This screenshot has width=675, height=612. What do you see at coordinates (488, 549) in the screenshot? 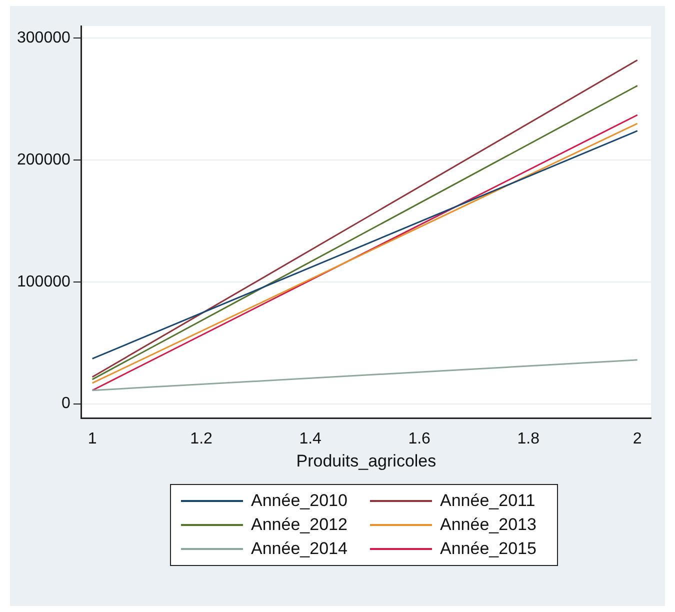
I see `legend-label: Année_2015` at bounding box center [488, 549].